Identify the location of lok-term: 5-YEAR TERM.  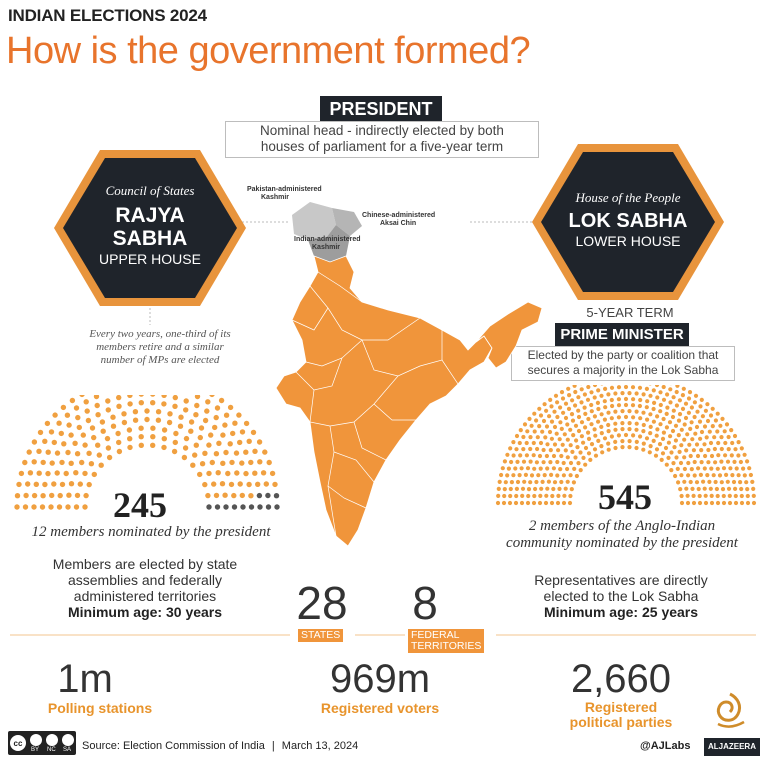
(630, 312).